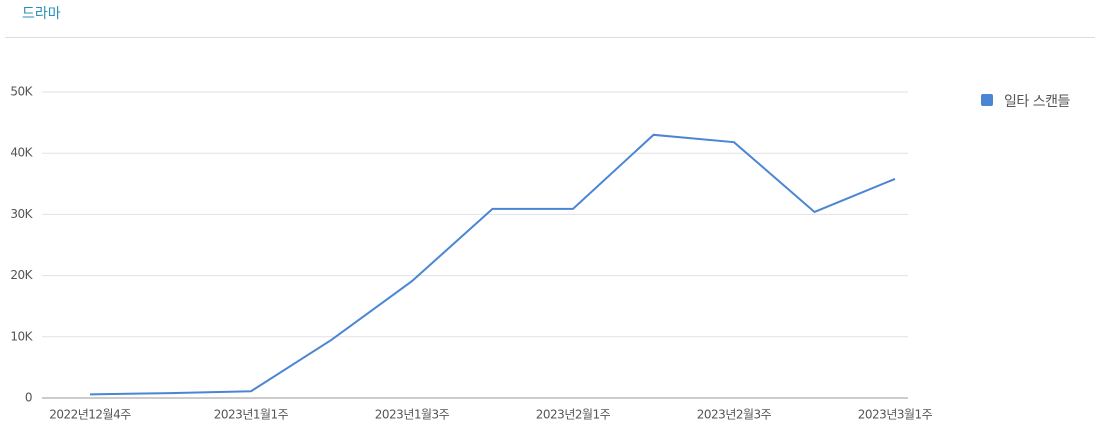  I want to click on x-tick-label: 2023년1월3주, so click(412, 415).